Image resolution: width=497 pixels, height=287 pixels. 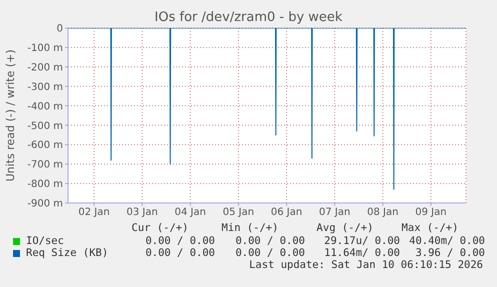 What do you see at coordinates (286, 212) in the screenshot?
I see `x-tick-label: 06 Jan` at bounding box center [286, 212].